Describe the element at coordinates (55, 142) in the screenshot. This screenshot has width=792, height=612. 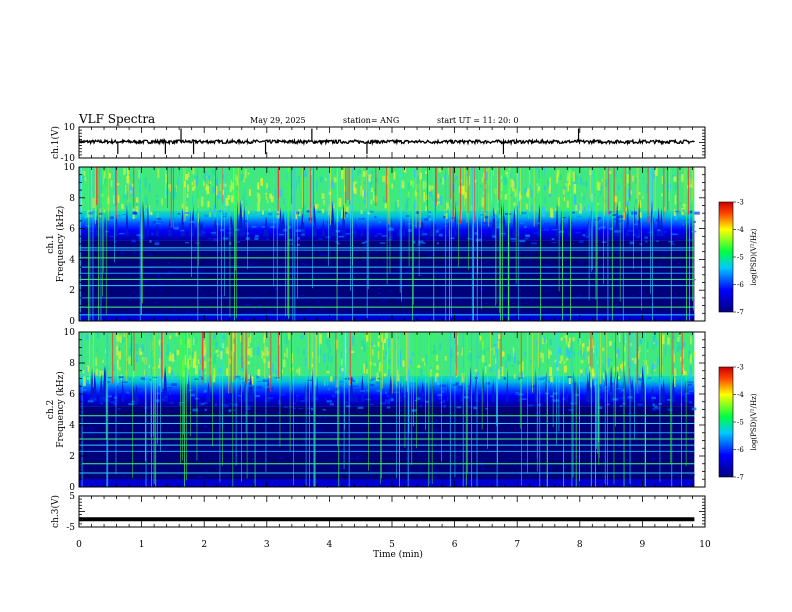
I see `y-axis-label-line: ch.1(V)` at that location.